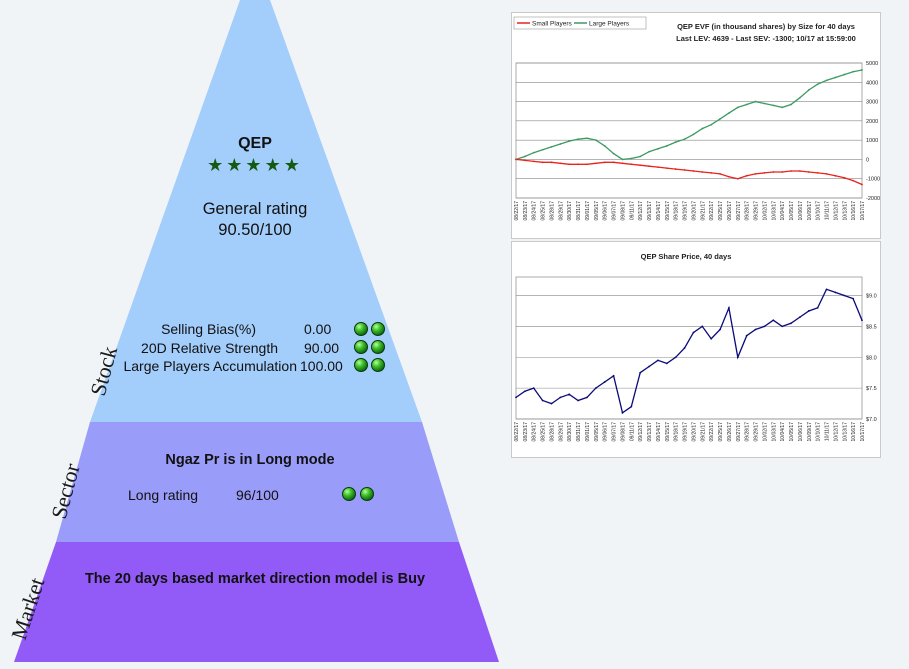  I want to click on long-rating-label: Long rating, so click(163, 495).